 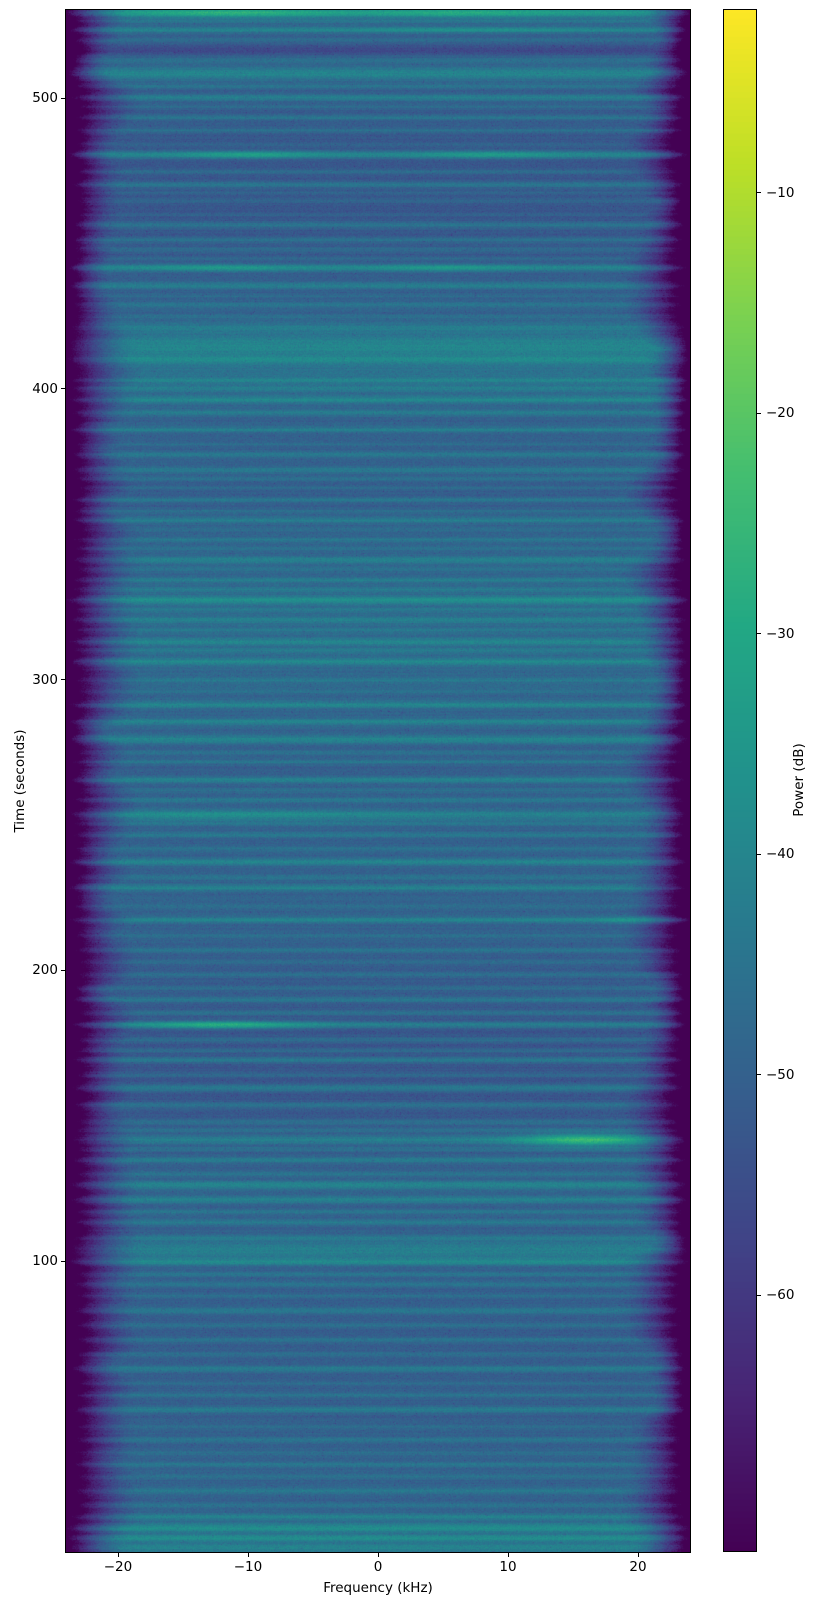 What do you see at coordinates (780, 1295) in the screenshot?
I see `colorbar-tick-label: −60` at bounding box center [780, 1295].